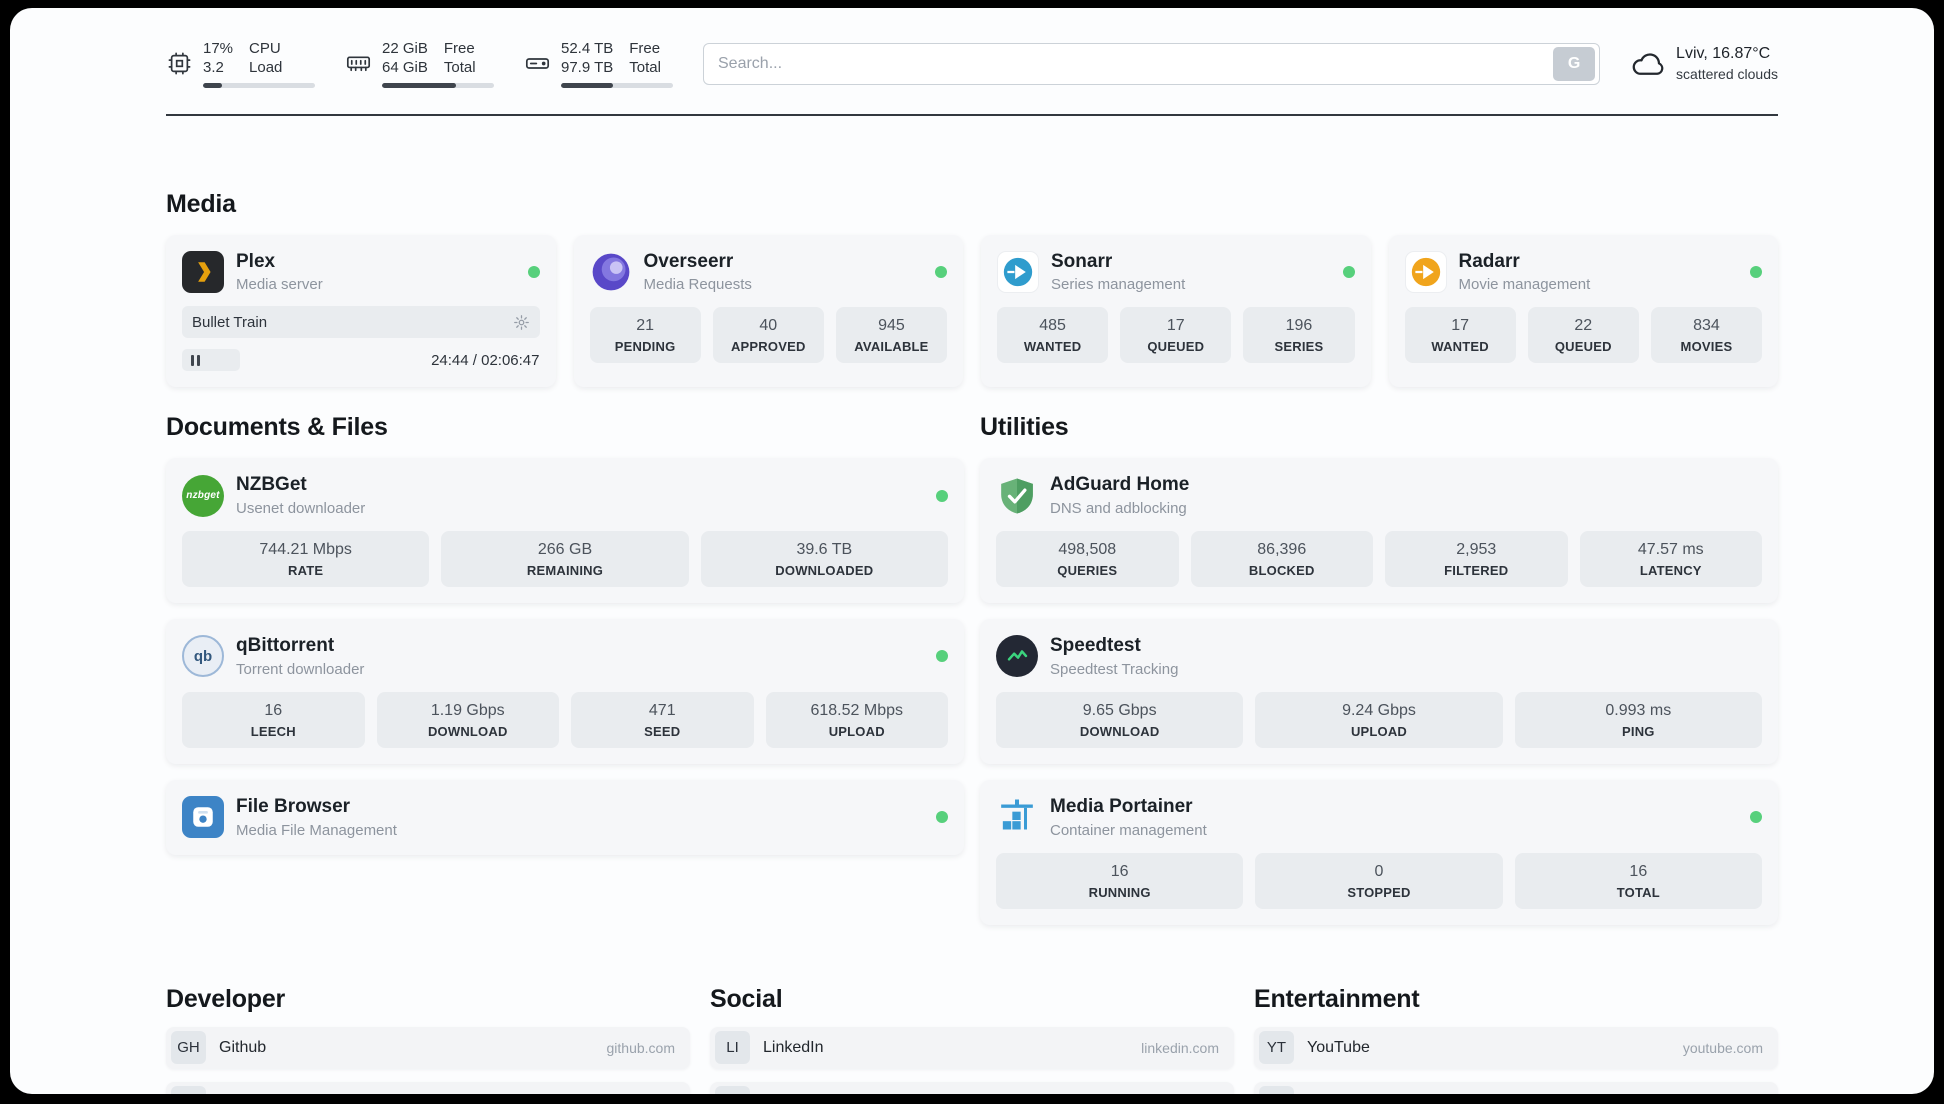  I want to click on stat-label: UPLOAD, so click(1379, 731).